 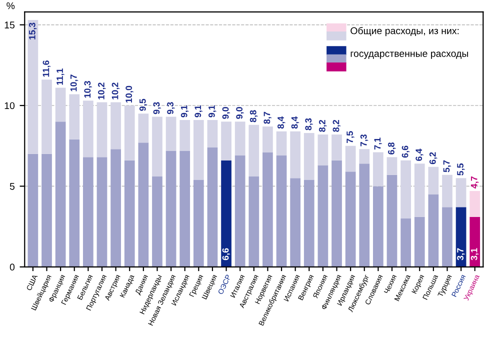 I want to click on total-label: 11,6, so click(x=46, y=68).